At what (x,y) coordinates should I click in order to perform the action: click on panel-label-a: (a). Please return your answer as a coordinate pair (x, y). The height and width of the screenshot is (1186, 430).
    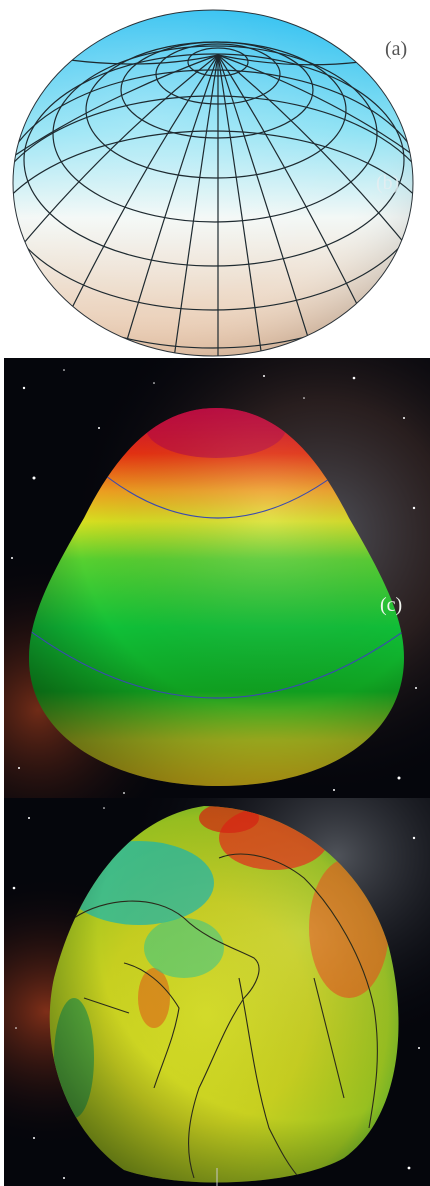
    Looking at the image, I should click on (396, 49).